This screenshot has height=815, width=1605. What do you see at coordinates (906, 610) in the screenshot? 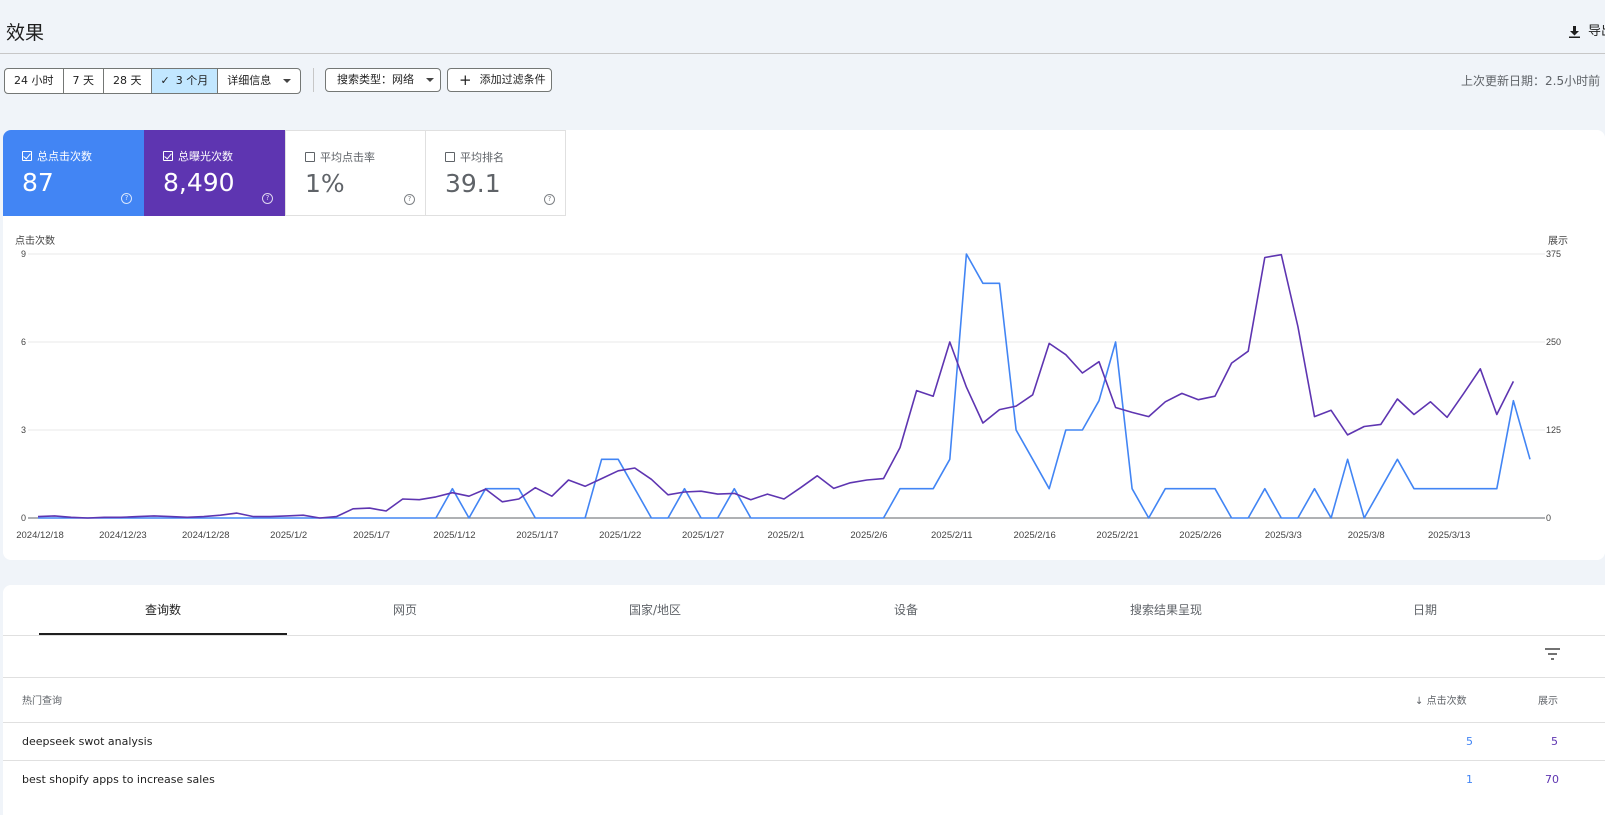
I see `tab-devices: 设备` at bounding box center [906, 610].